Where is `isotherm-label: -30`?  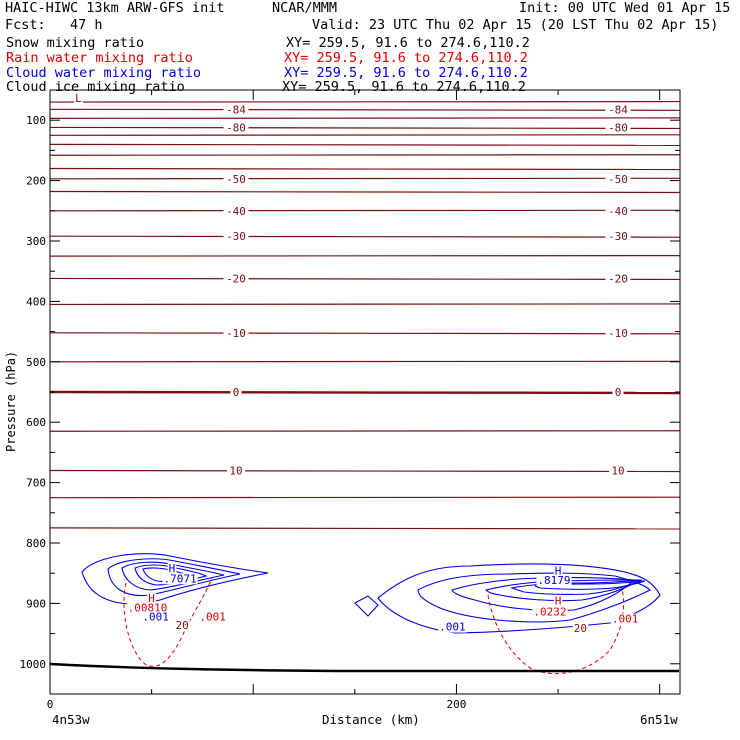
isotherm-label: -30 is located at coordinates (236, 236).